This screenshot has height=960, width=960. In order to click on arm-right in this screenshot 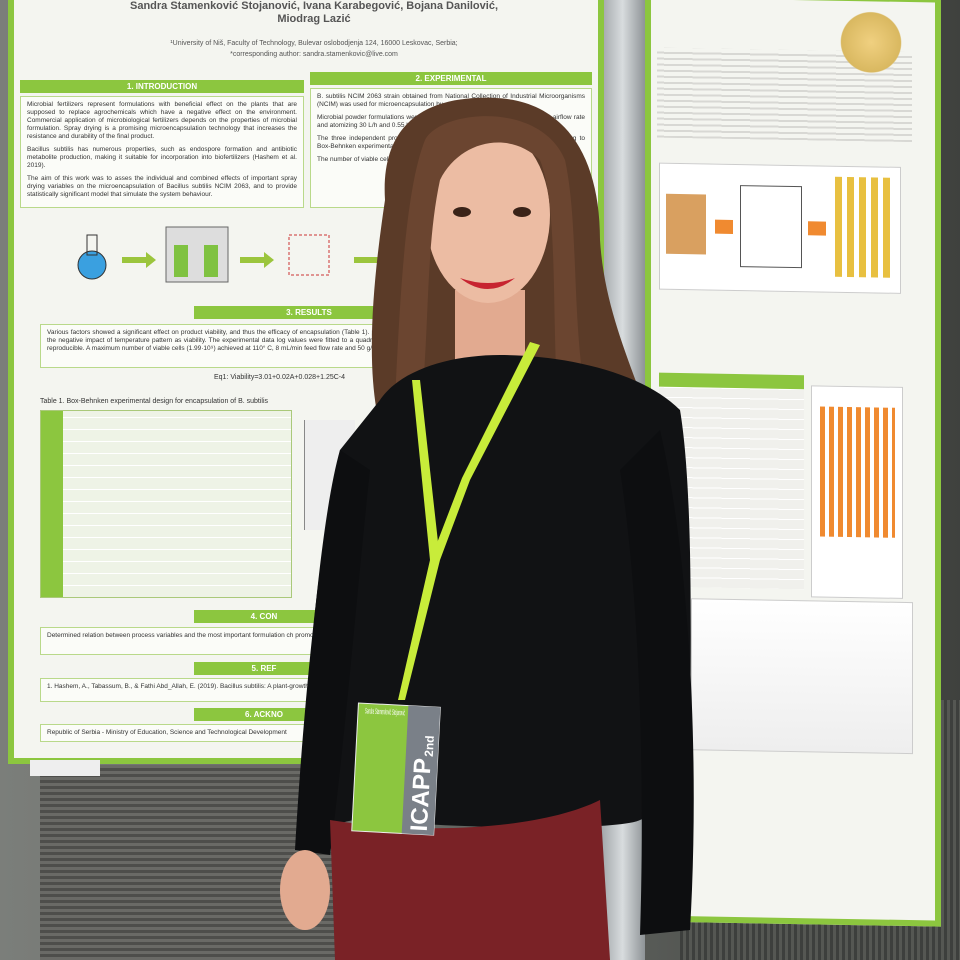, I will do `click(657, 682)`.